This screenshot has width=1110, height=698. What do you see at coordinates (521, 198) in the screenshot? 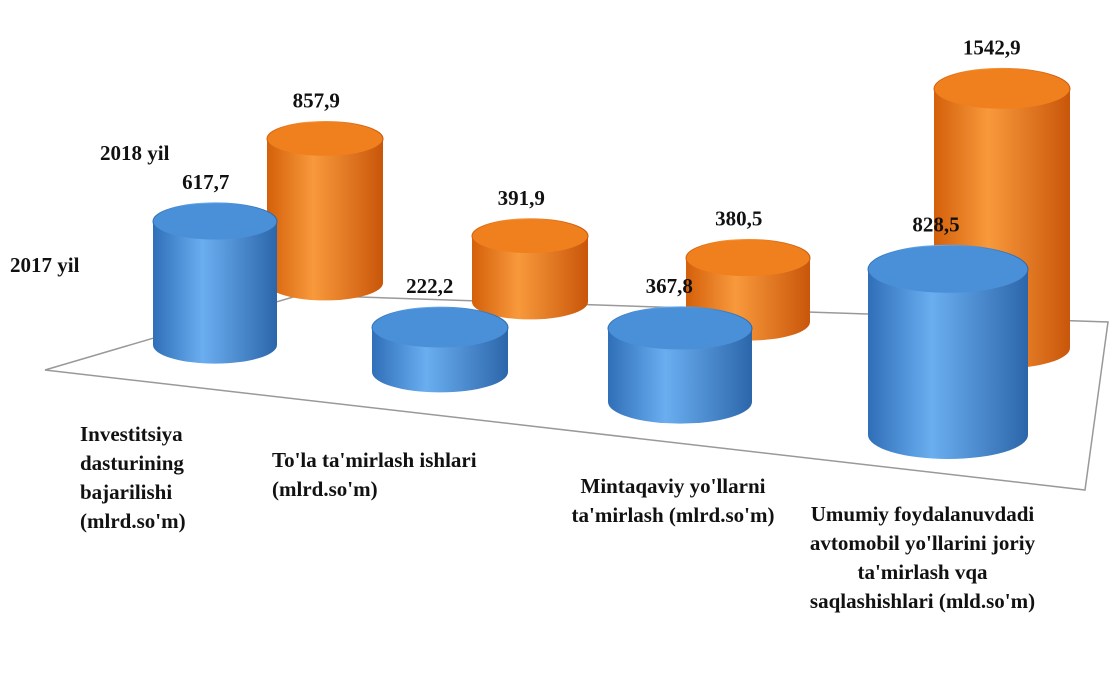
I see `value-label: 391,9` at bounding box center [521, 198].